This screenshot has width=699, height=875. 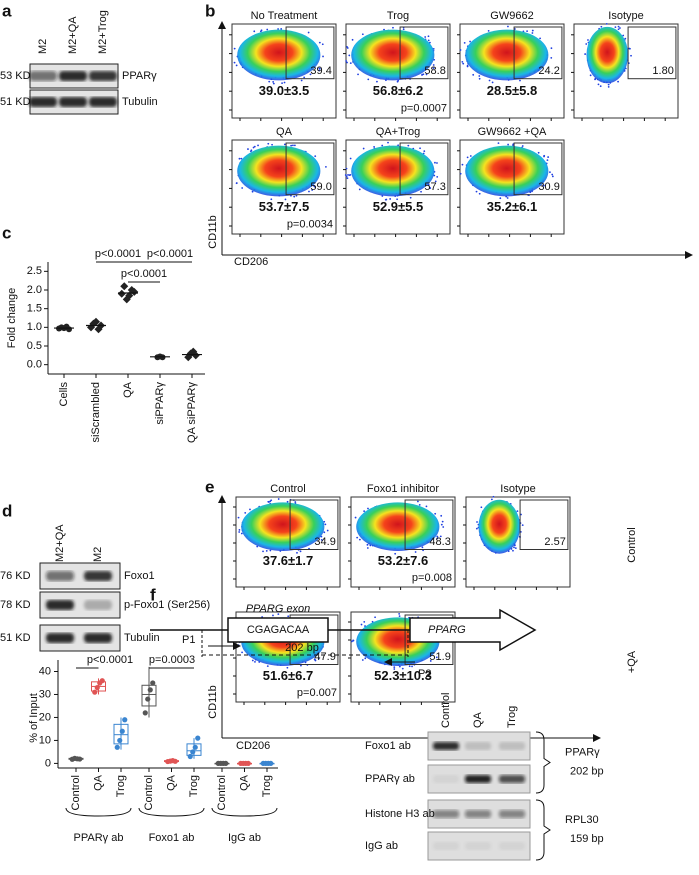 I want to click on gel-bracket, so click(x=543, y=762).